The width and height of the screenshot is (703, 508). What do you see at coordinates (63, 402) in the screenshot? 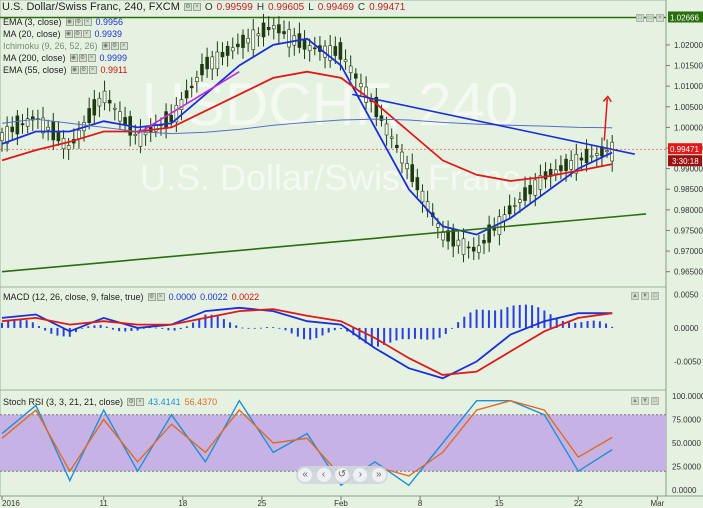
I see `stoch-legend-label: Stoch RSI (3, 3, 21, 21, close)` at bounding box center [63, 402].